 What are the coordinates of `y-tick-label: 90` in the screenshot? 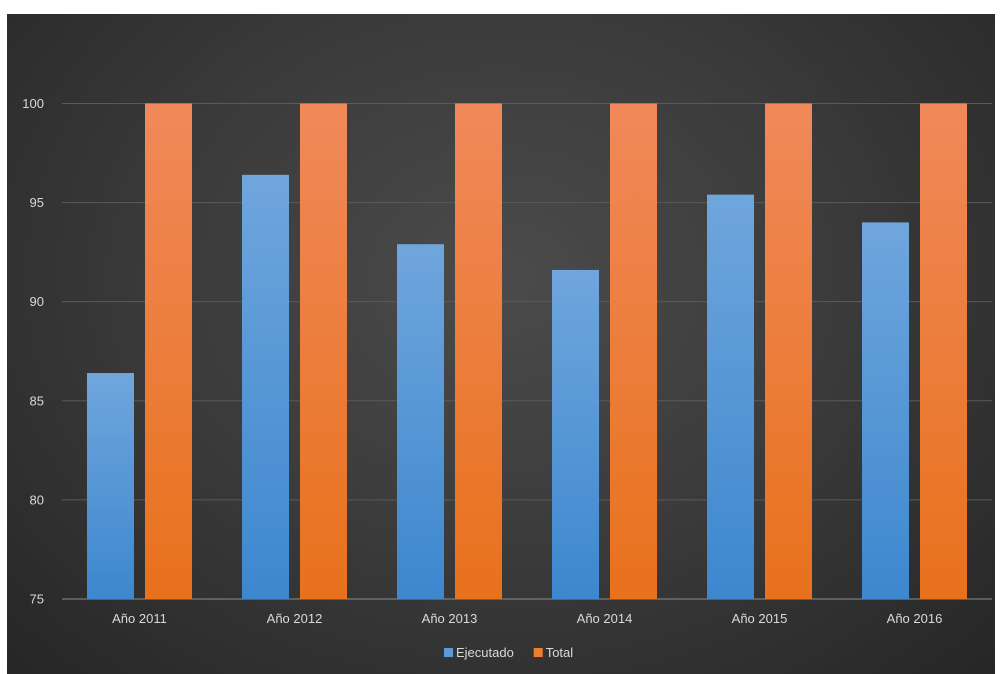 It's located at (37, 301).